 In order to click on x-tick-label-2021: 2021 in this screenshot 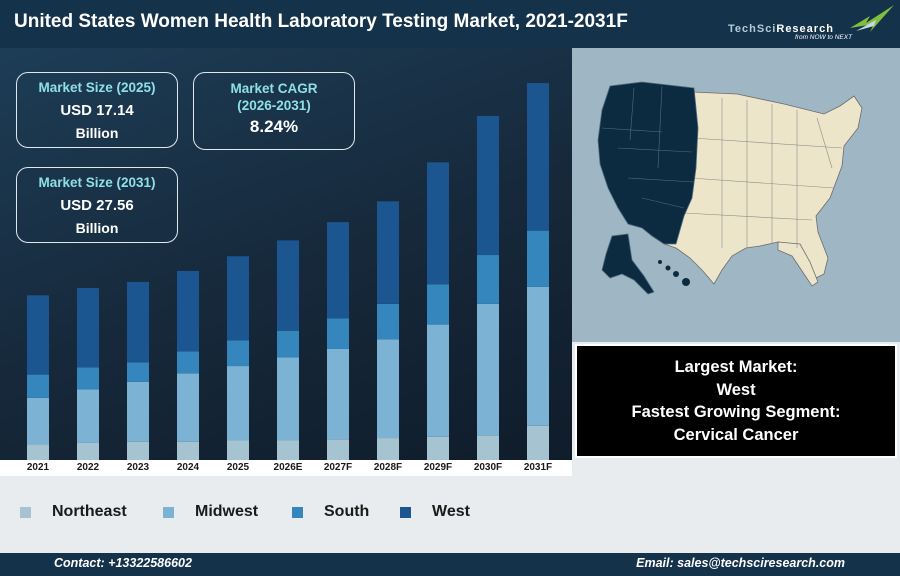, I will do `click(38, 467)`.